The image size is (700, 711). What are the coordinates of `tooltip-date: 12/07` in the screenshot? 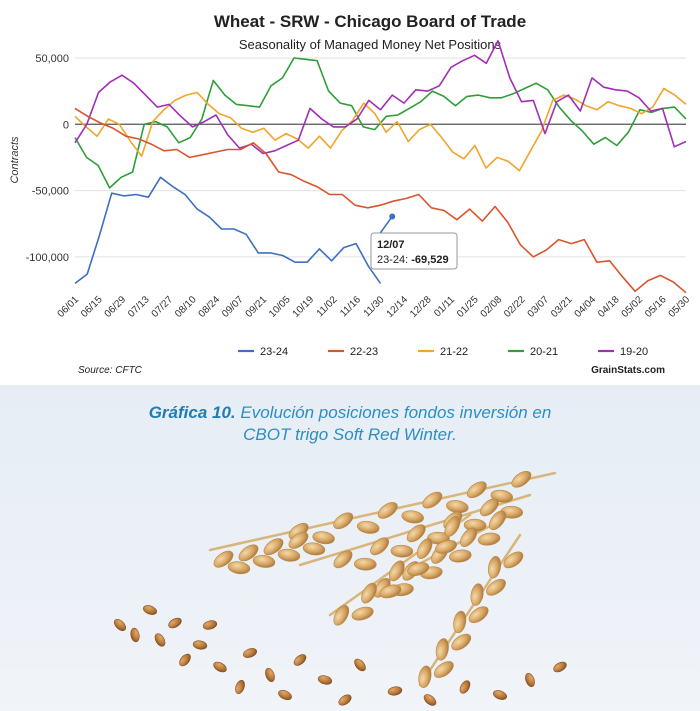 It's located at (391, 245).